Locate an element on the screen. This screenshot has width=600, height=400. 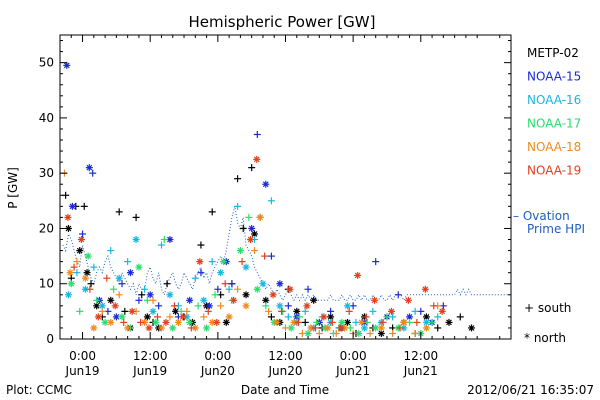
x-tick-time-label: 12:00 is located at coordinates (285, 356).